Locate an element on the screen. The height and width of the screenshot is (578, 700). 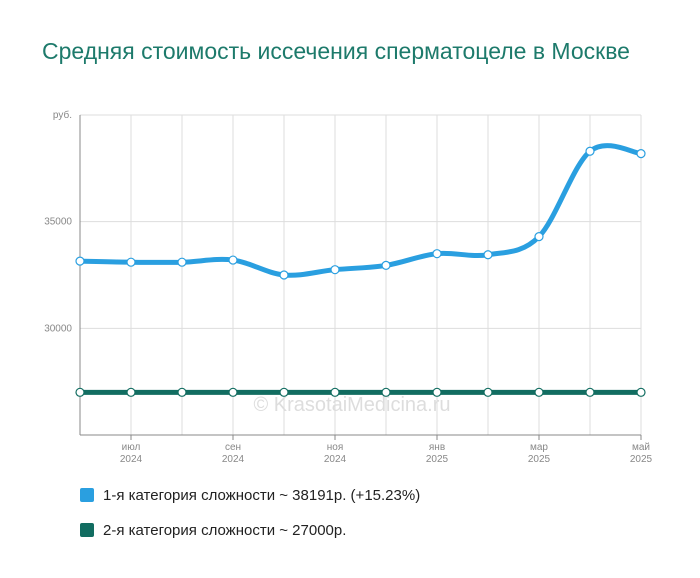
x-tick-label-month: сен is located at coordinates (233, 447).